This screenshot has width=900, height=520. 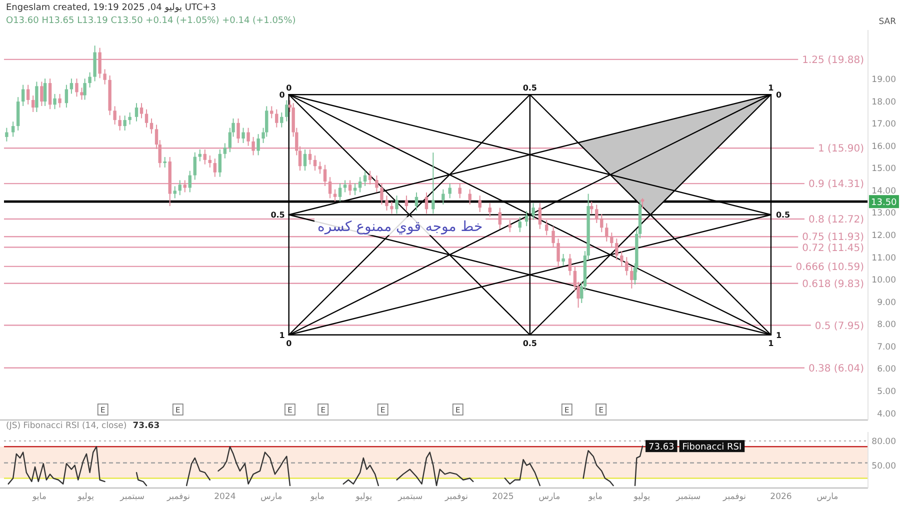 What do you see at coordinates (884, 80) in the screenshot?
I see `y-tick-label: 19.00` at bounding box center [884, 80].